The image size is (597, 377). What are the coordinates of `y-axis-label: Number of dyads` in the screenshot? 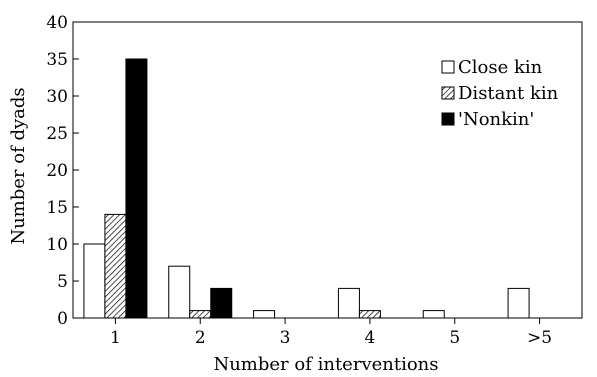 It's located at (18, 165).